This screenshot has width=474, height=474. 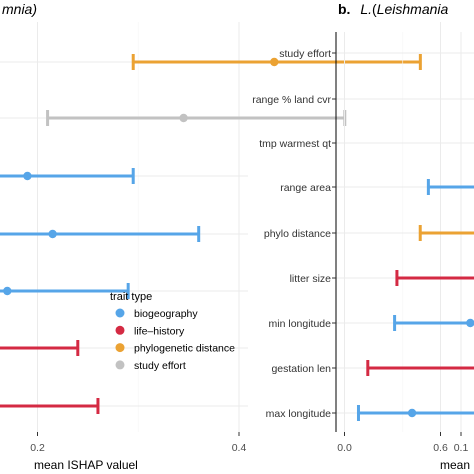 What do you see at coordinates (344, 9) in the screenshot?
I see `panel-b-label: b.` at bounding box center [344, 9].